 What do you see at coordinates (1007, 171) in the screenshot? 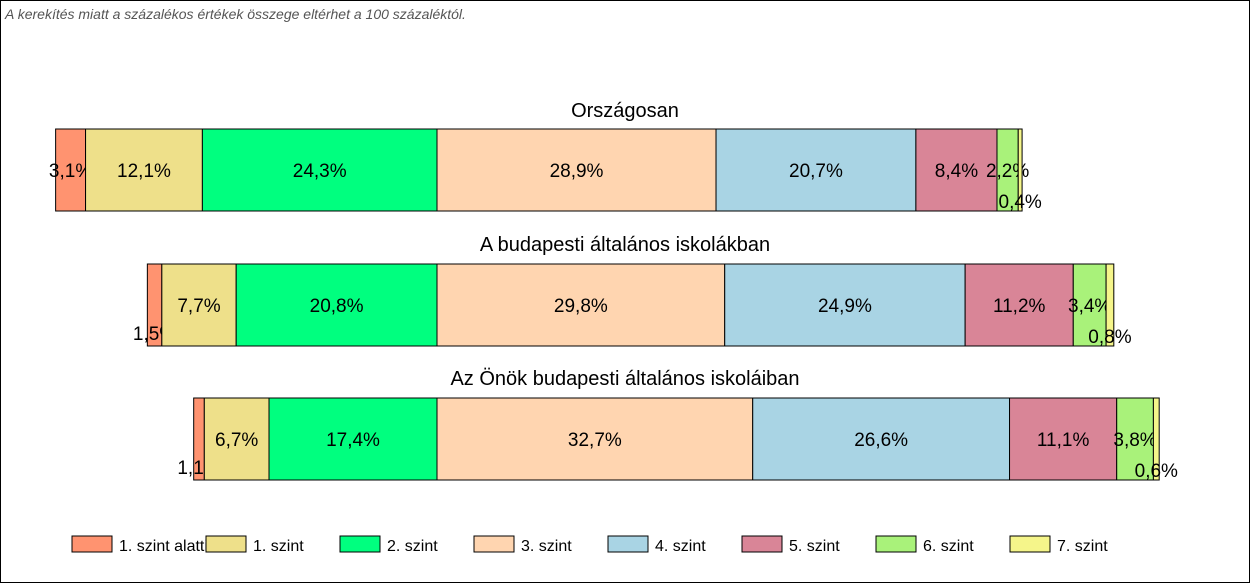
I see `data-label-g1-7: 2,2%` at bounding box center [1007, 171].